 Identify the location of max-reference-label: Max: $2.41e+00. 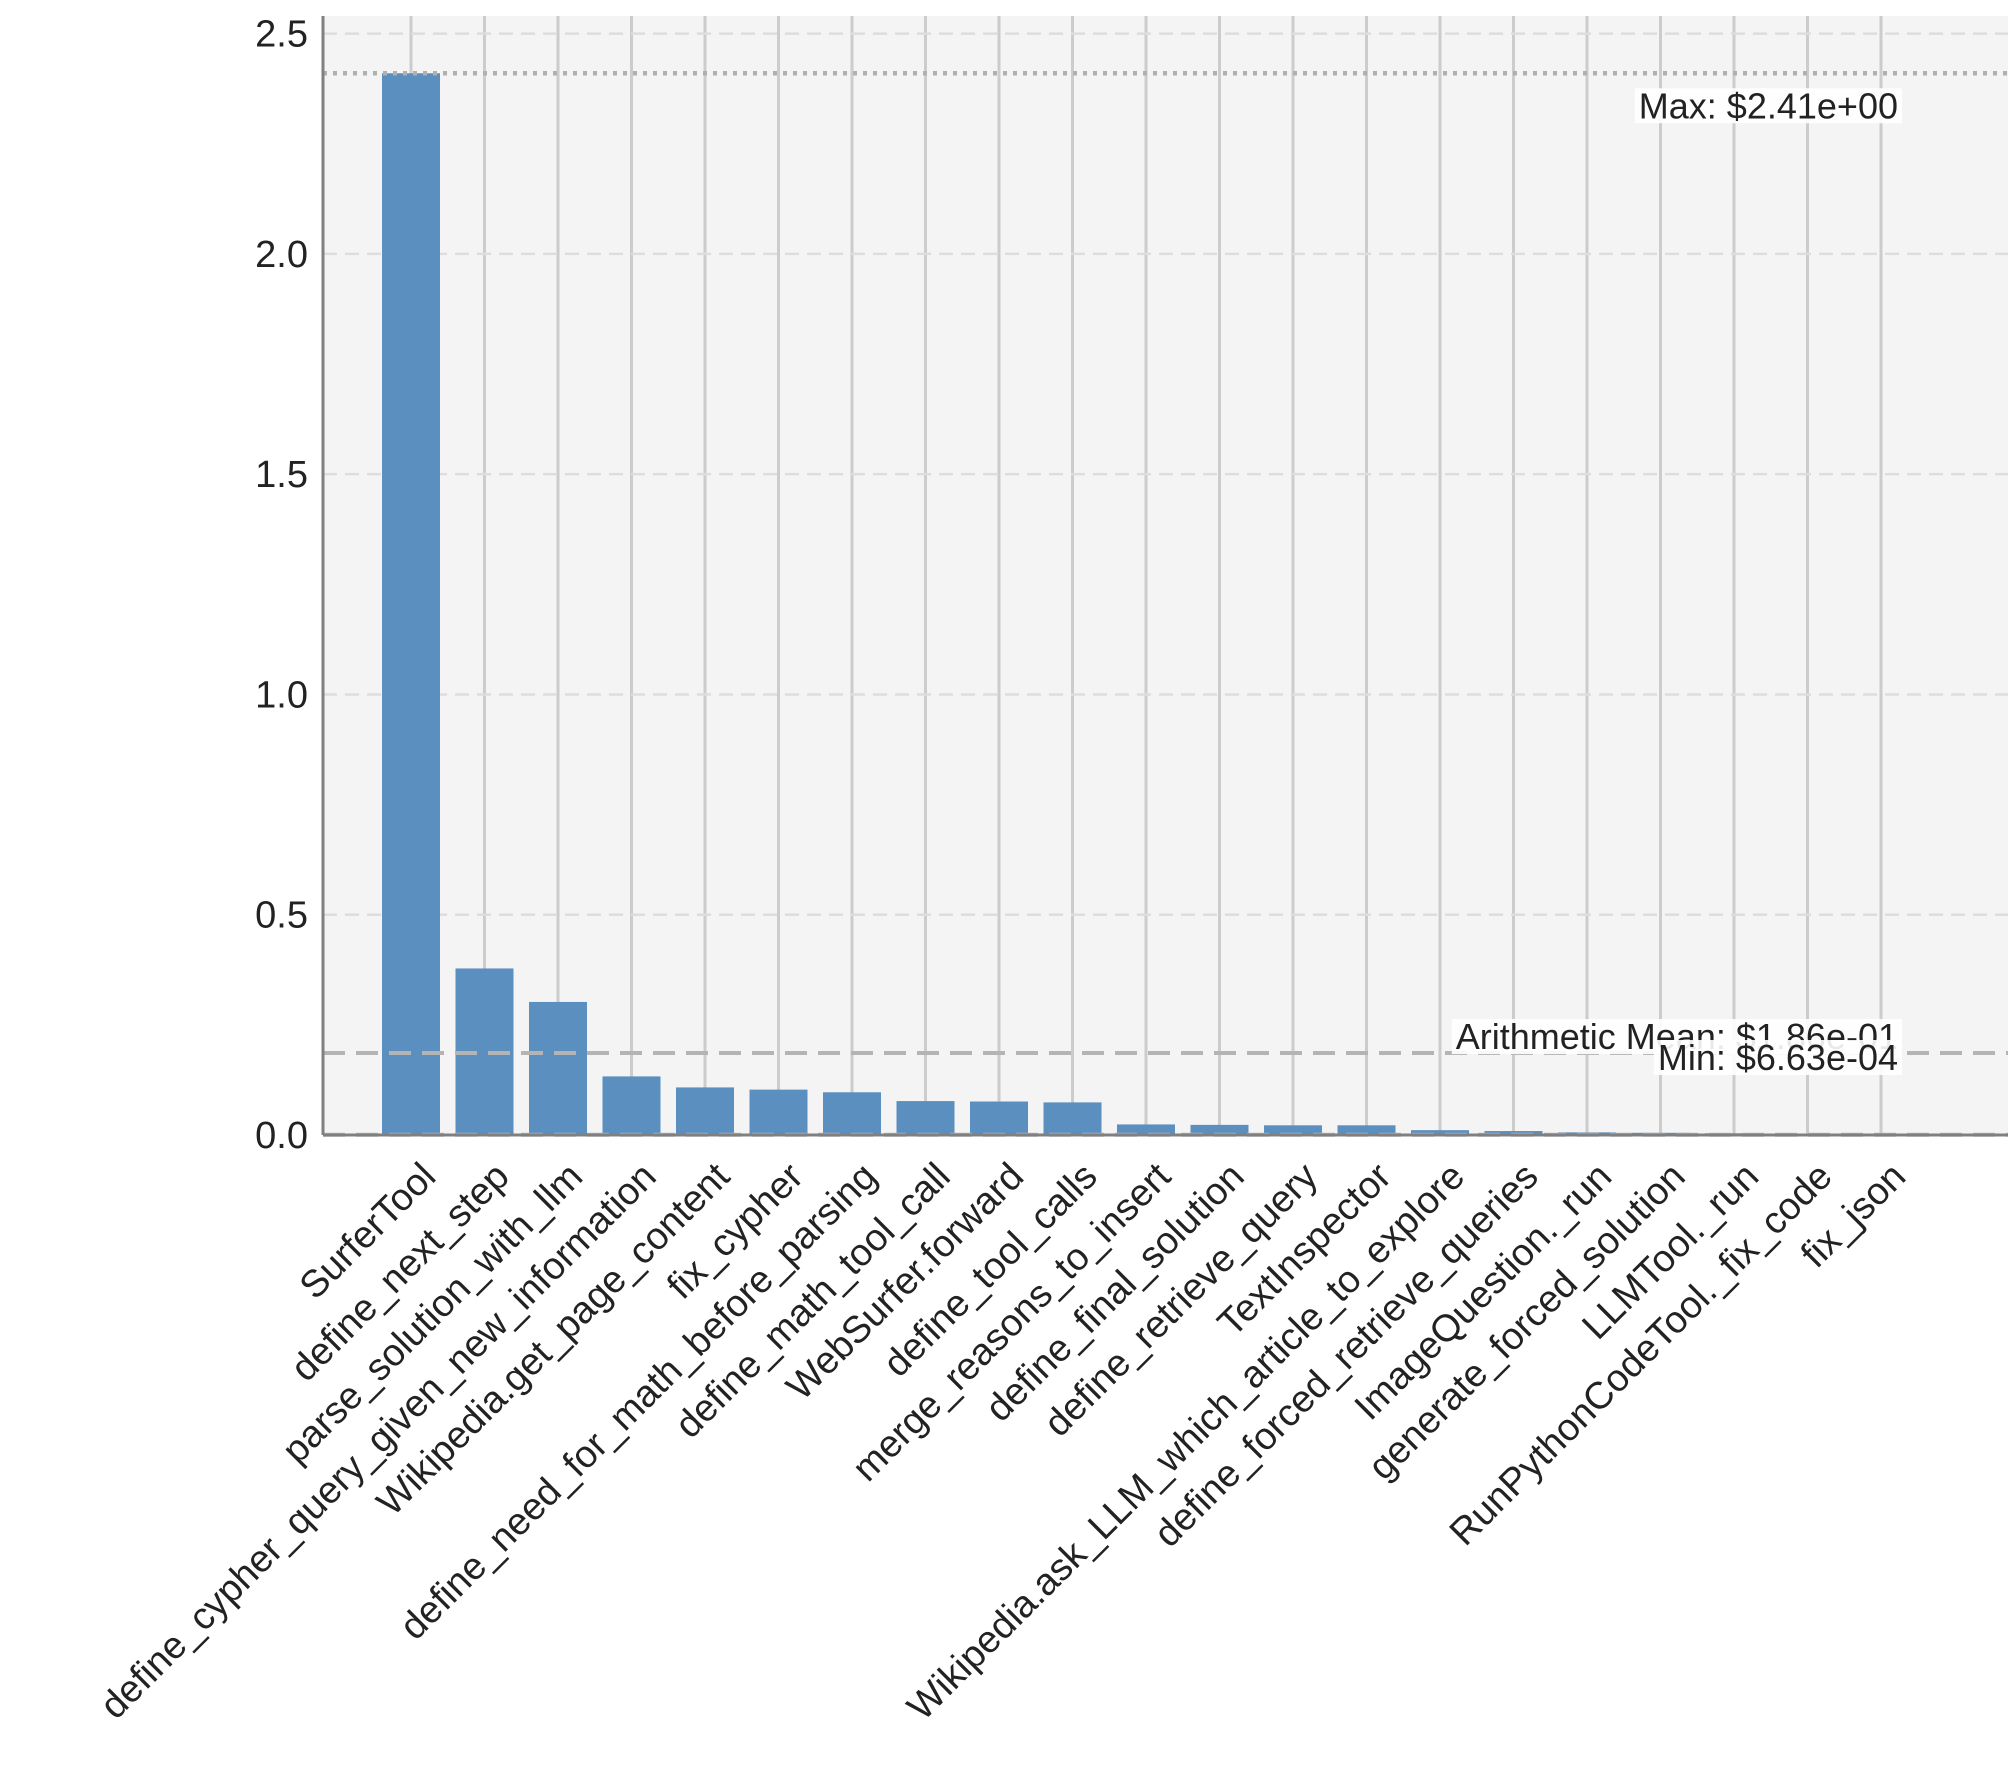
(1768, 105).